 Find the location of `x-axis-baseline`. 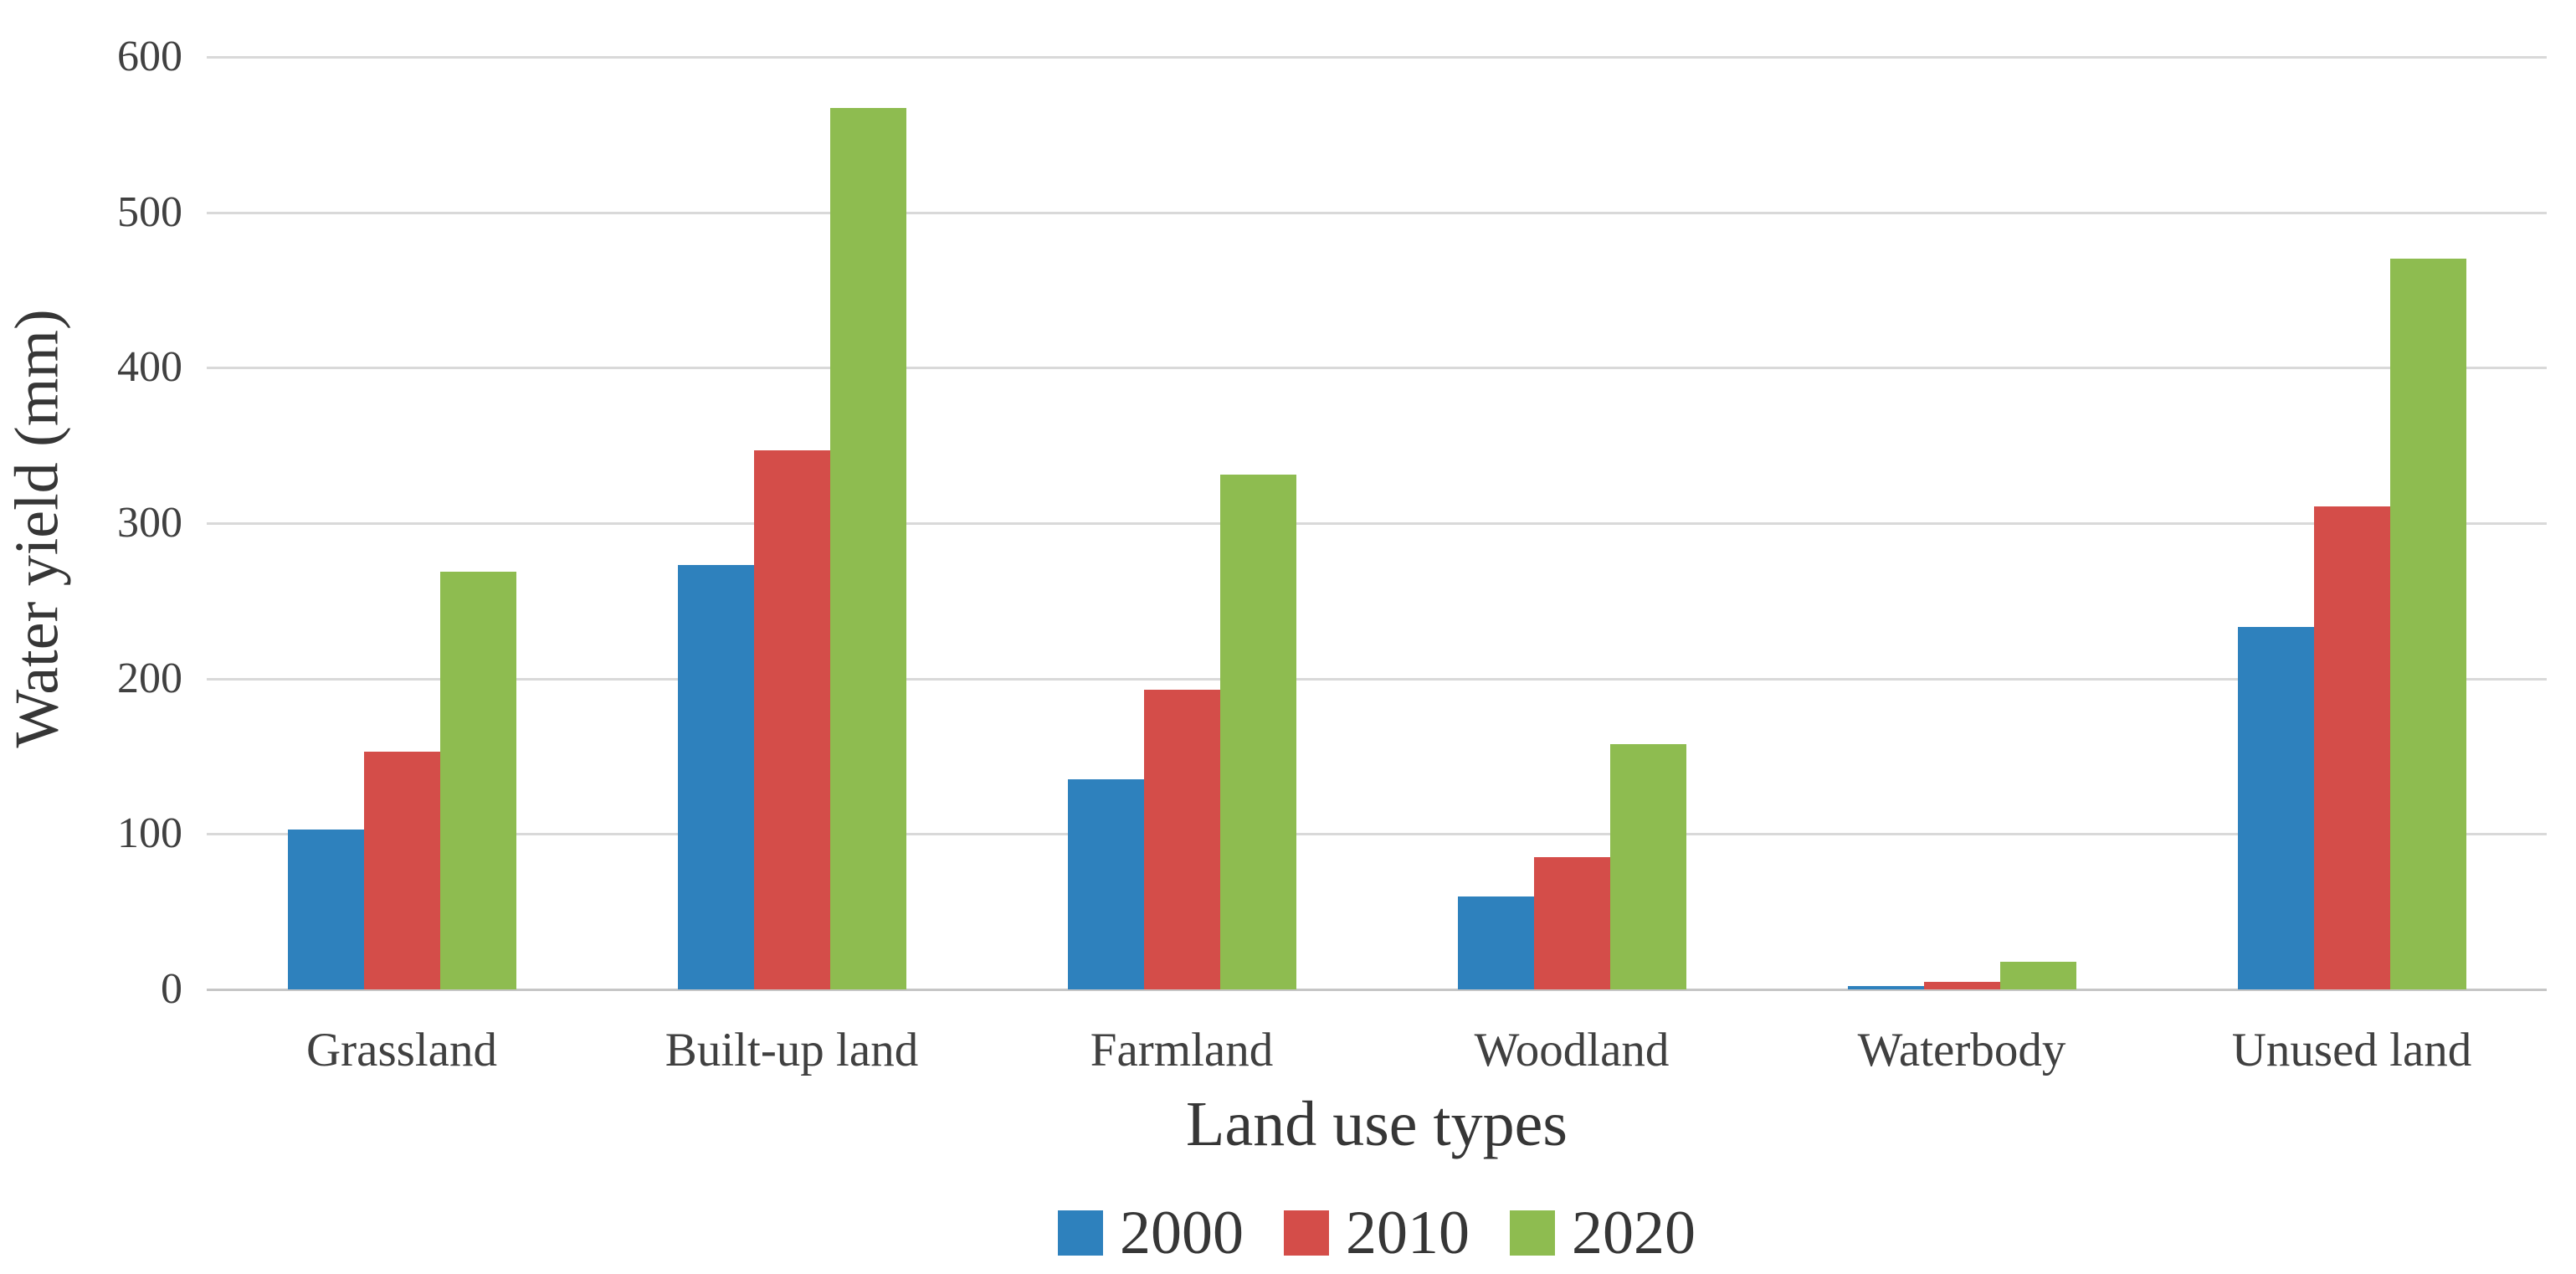

x-axis-baseline is located at coordinates (1377, 990).